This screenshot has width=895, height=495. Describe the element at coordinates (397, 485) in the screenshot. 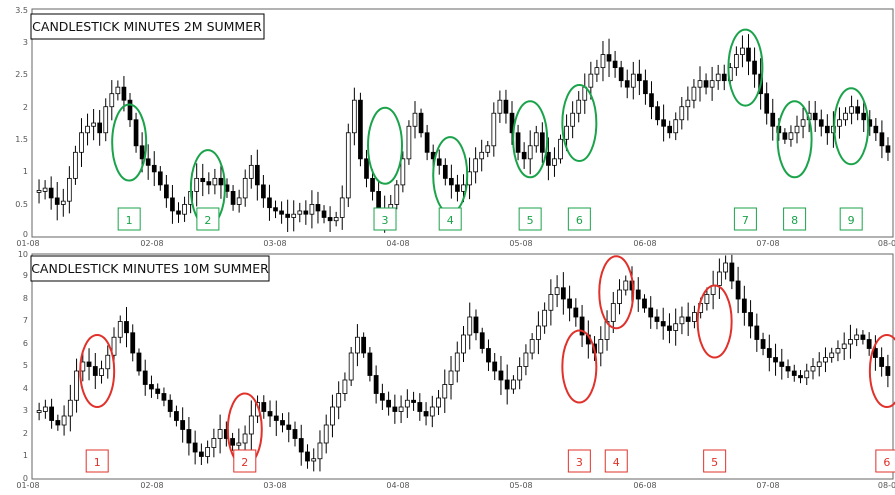

I see `x-tick-label: 04-08` at that location.